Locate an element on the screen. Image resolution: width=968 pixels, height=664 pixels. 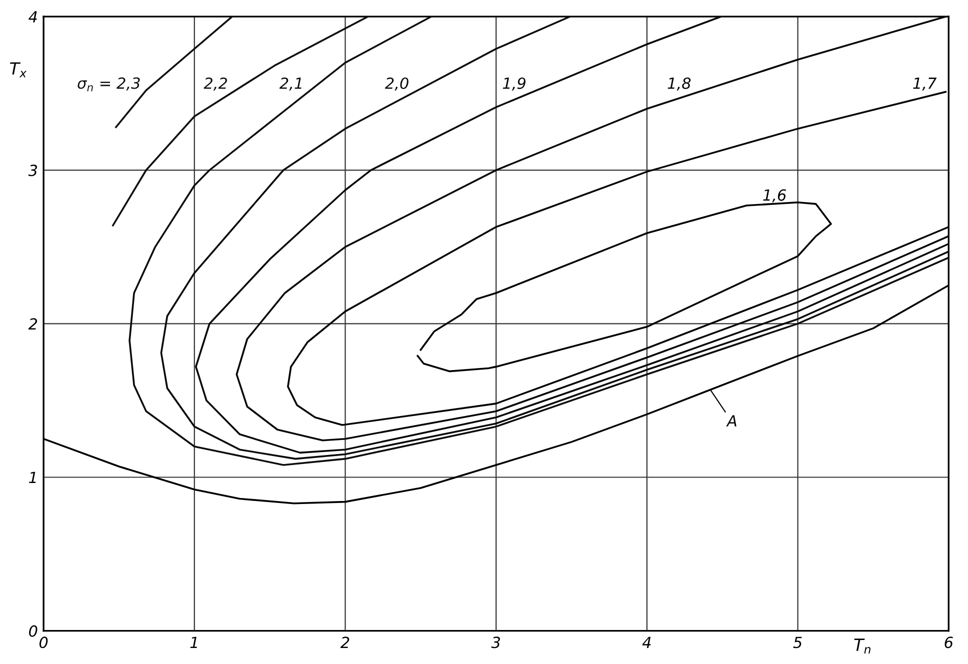
series-label: 1,8 is located at coordinates (679, 84).